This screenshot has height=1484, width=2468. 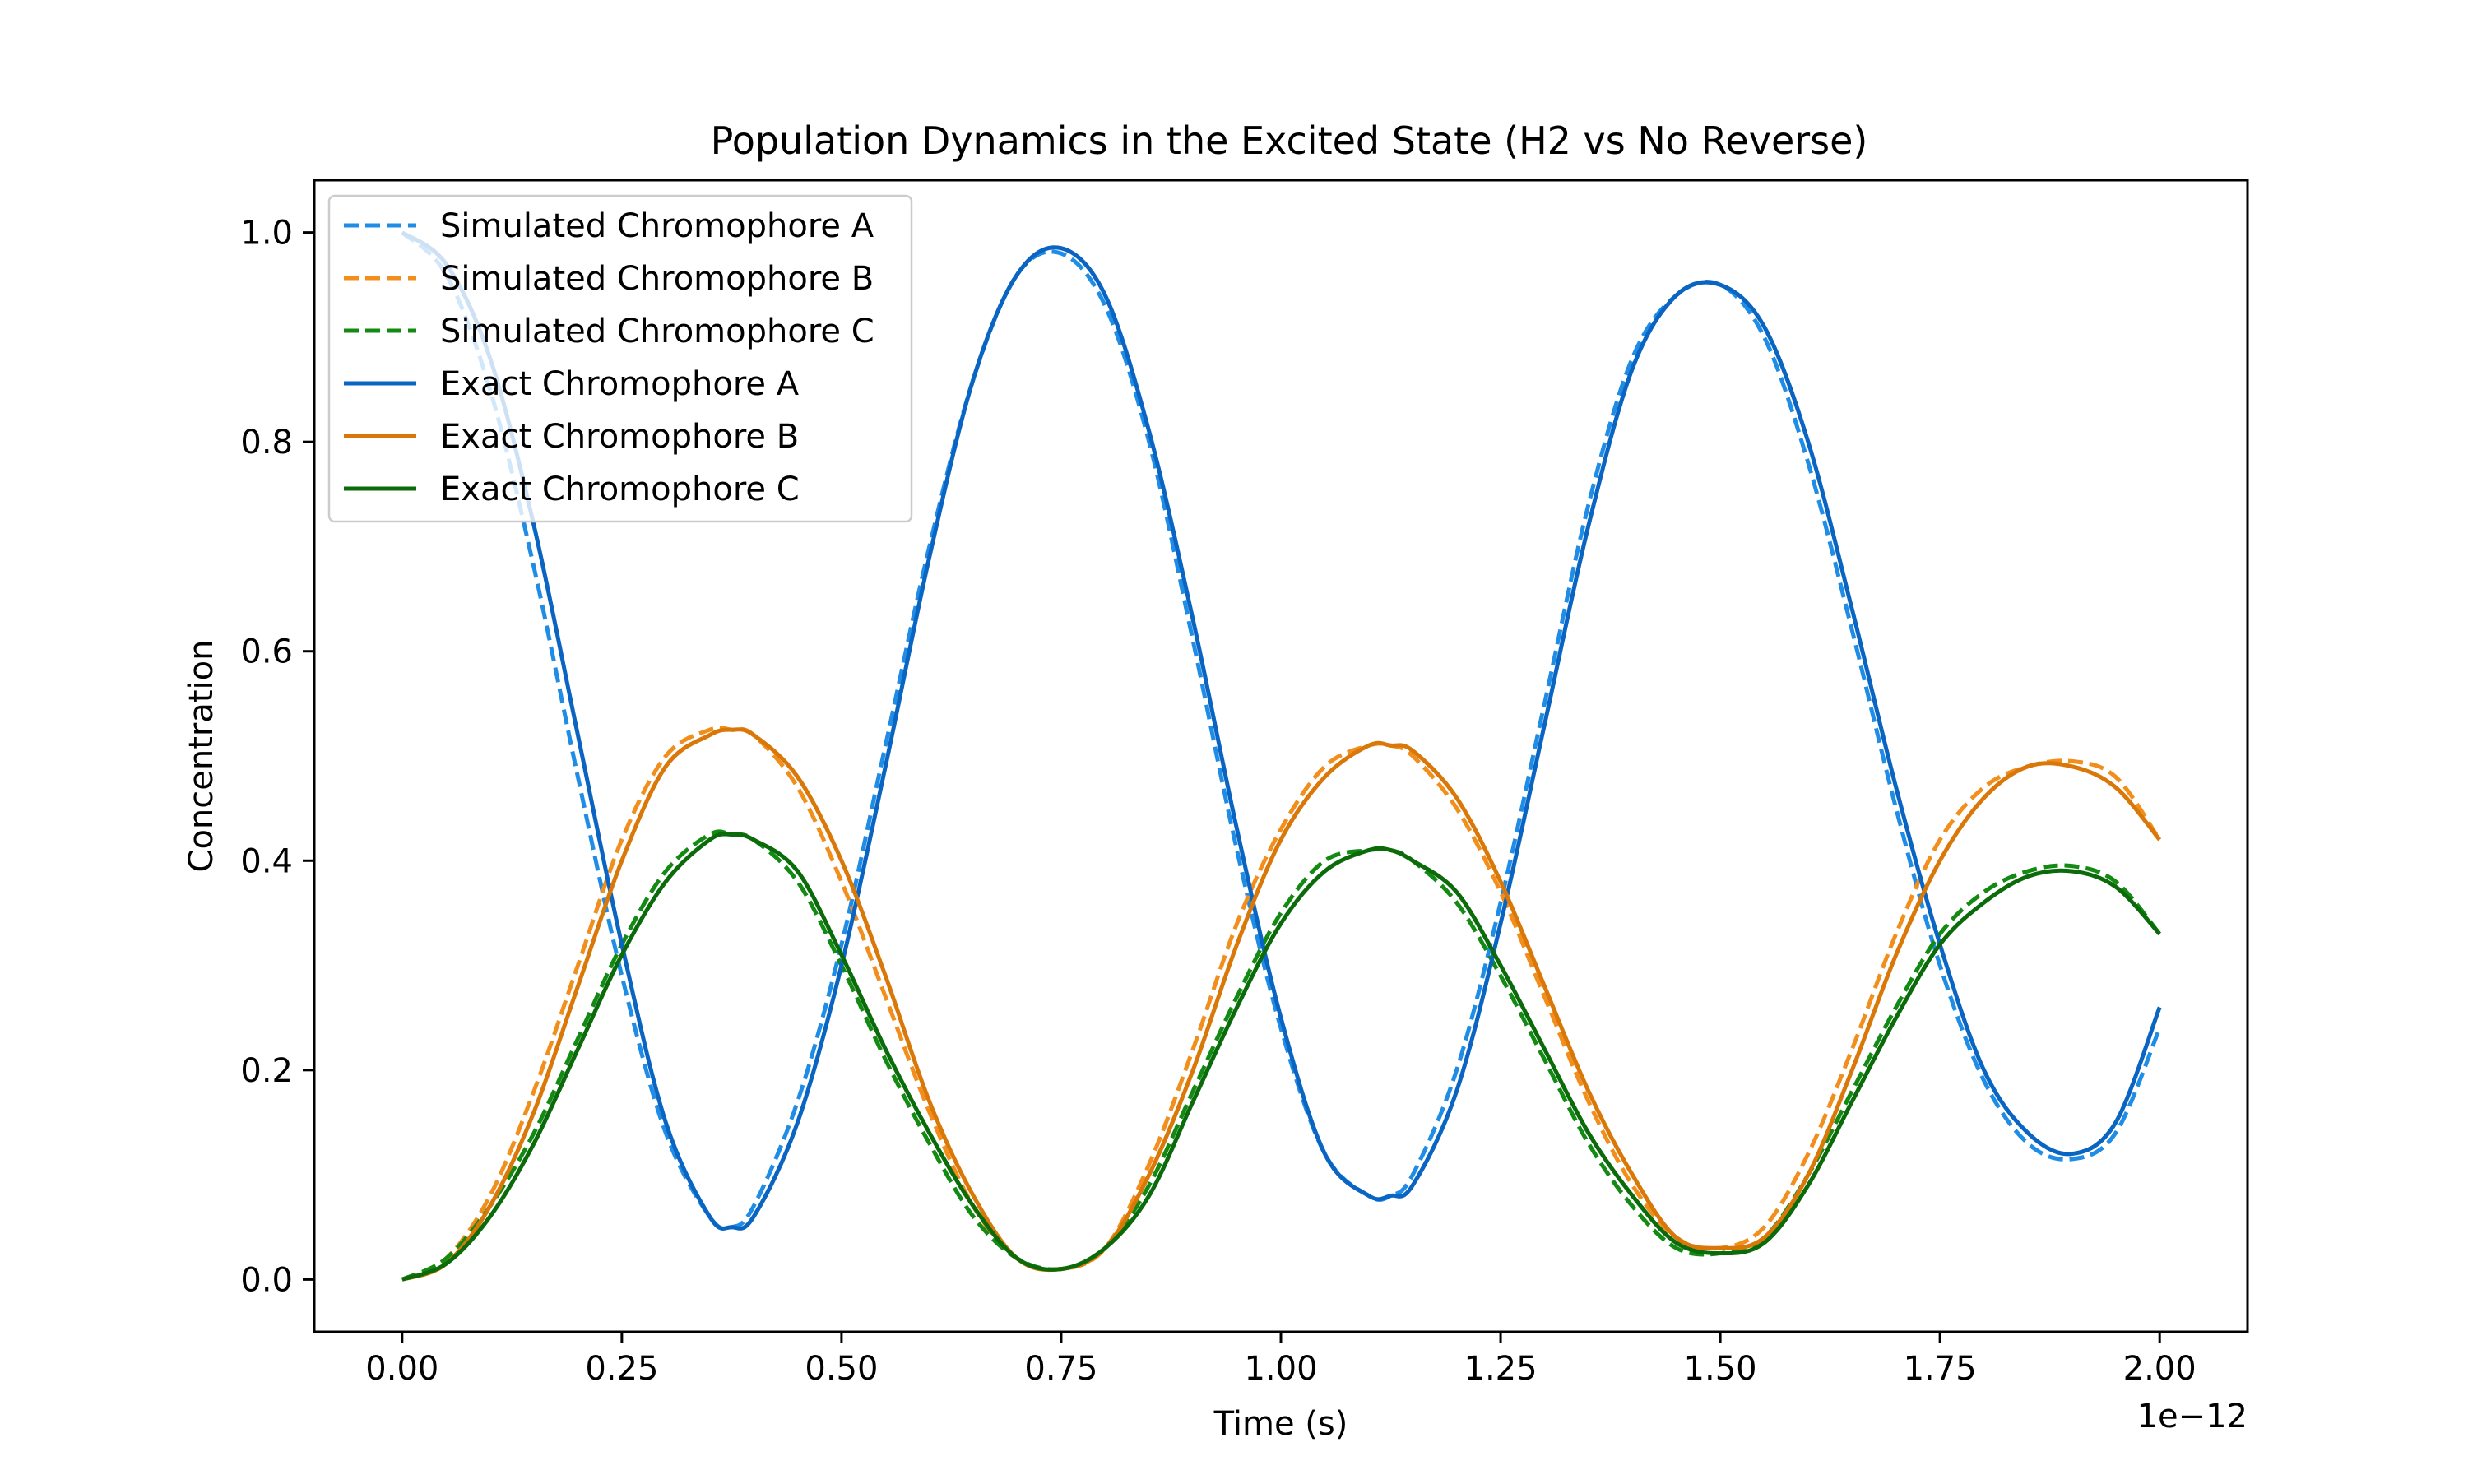 What do you see at coordinates (266, 1071) in the screenshot?
I see `y-tick-label: 0.2` at bounding box center [266, 1071].